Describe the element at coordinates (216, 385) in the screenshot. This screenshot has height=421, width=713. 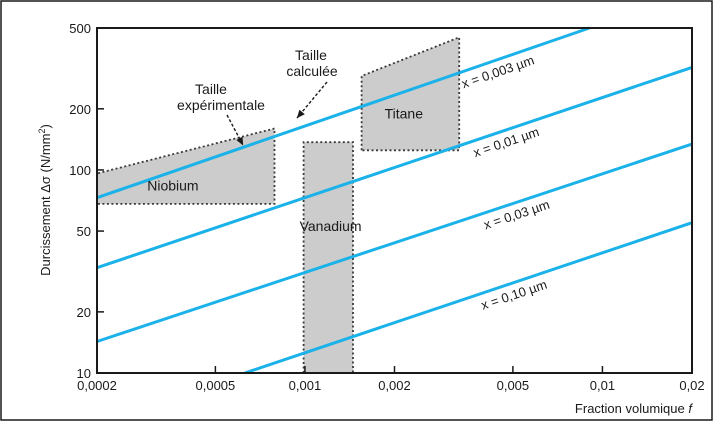
I see `x-tick-label: 0,0005` at that location.